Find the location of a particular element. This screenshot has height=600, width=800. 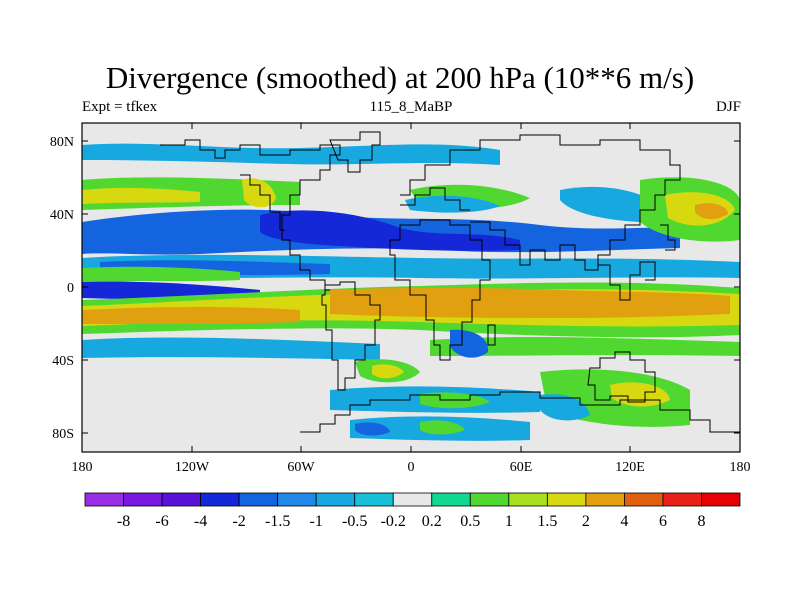

coastline-japan is located at coordinates (668, 237).